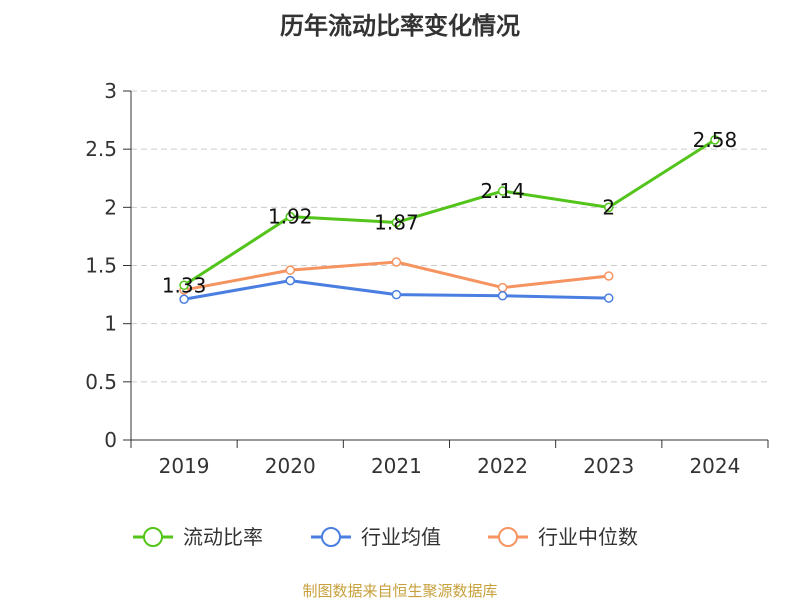  I want to click on legend-item: 行业均值, so click(376, 537).